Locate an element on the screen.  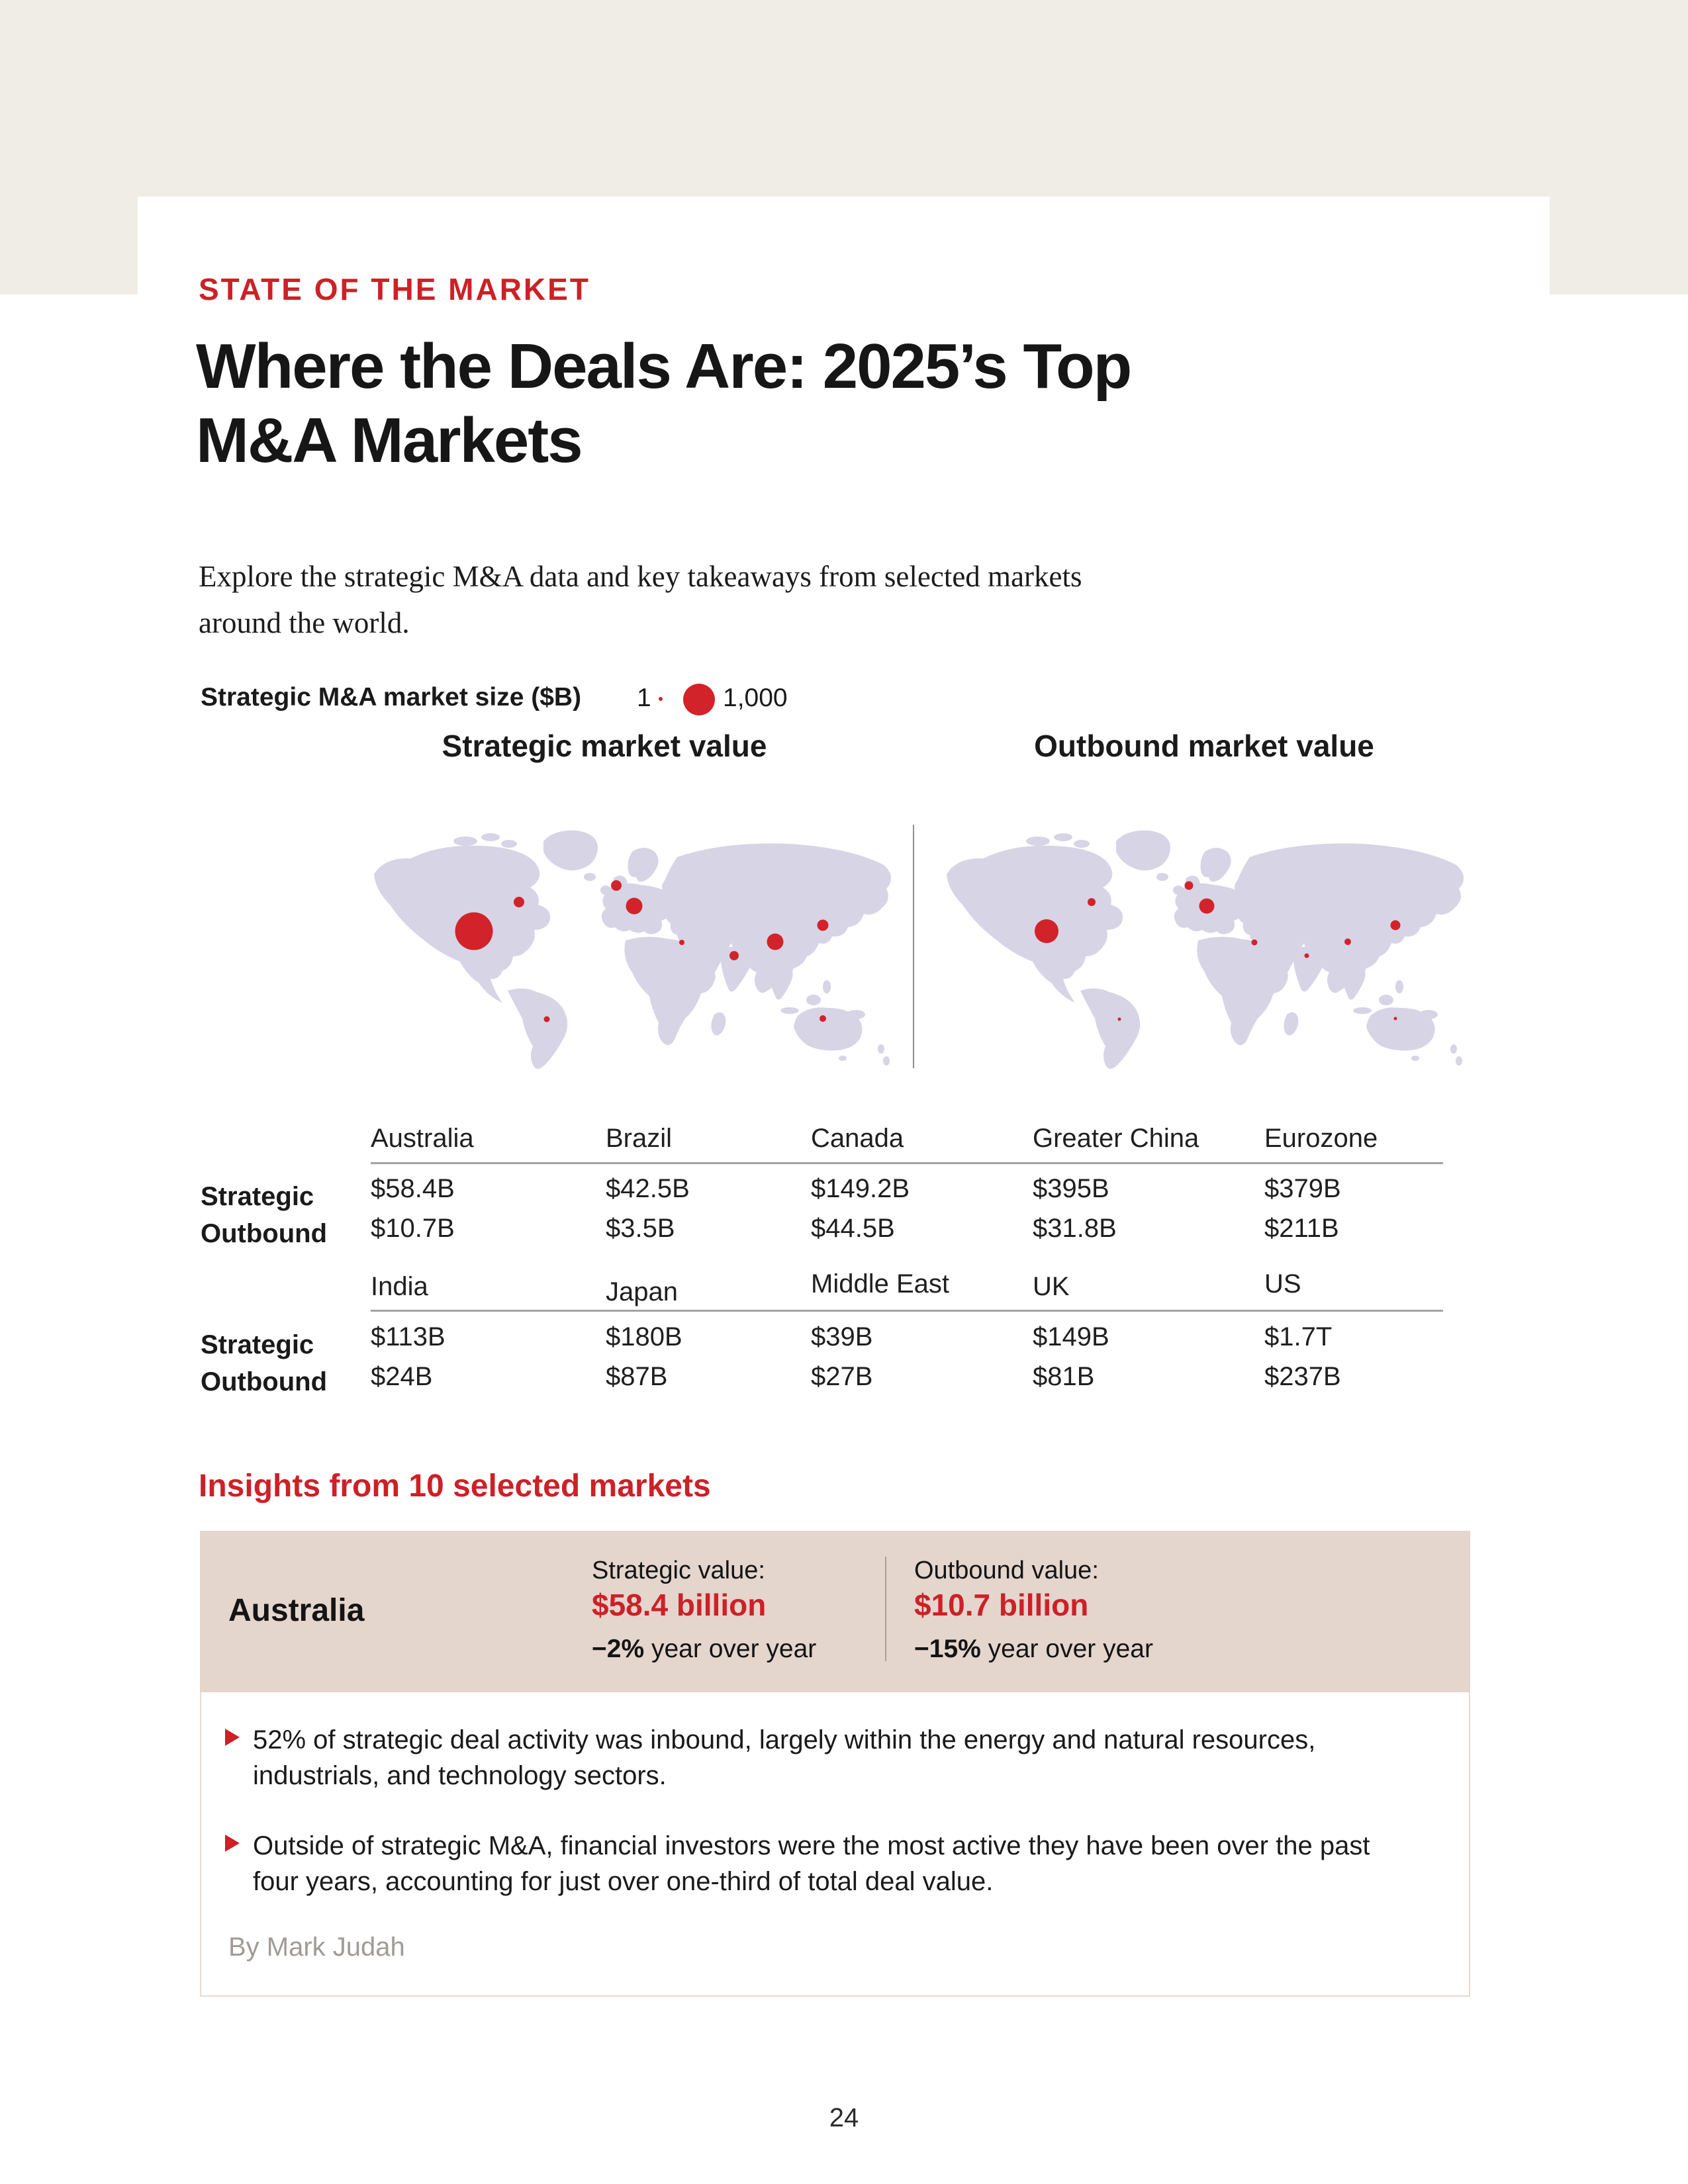
market-card-body is located at coordinates (835, 1844).